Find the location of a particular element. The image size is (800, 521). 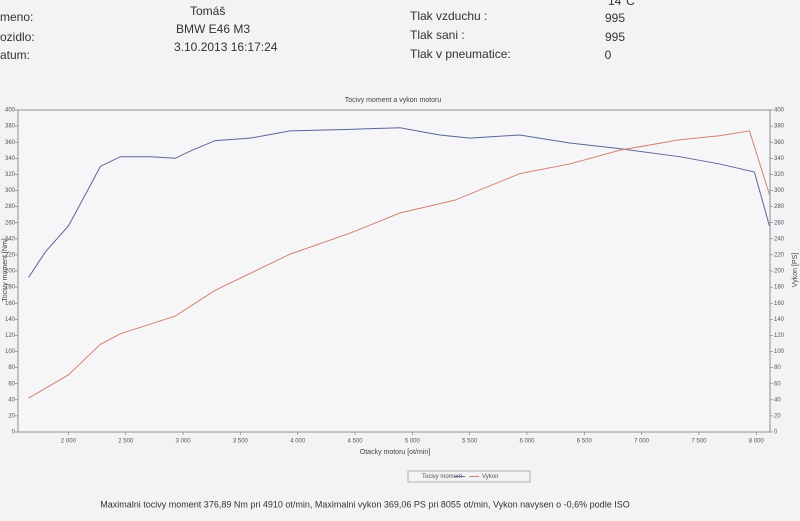

y-tick-label: 340 is located at coordinates (10, 159).